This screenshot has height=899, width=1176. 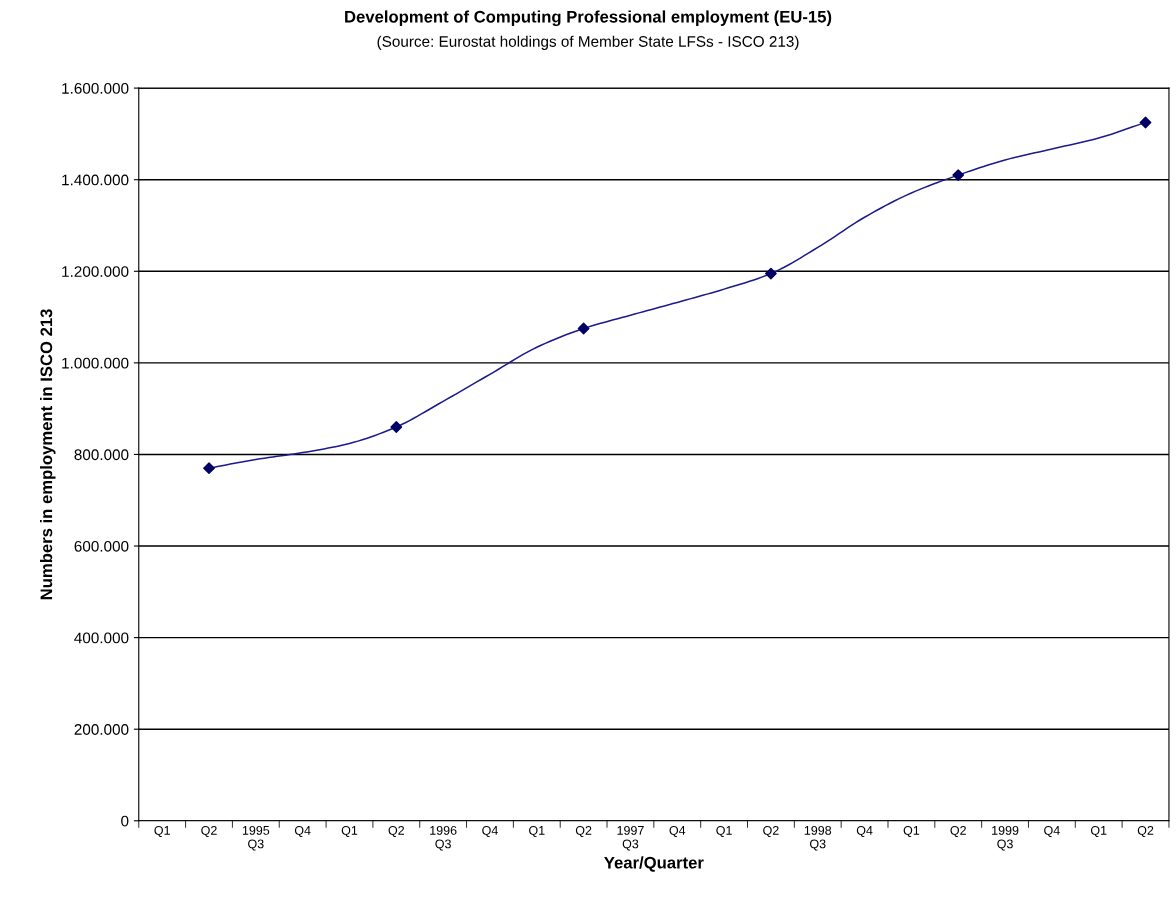 What do you see at coordinates (654, 864) in the screenshot?
I see `x-axis-title: Year/Quarter` at bounding box center [654, 864].